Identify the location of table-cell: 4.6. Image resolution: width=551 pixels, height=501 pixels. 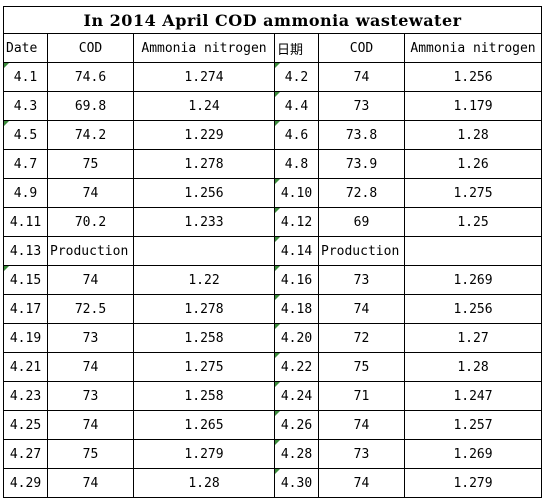
(296, 135).